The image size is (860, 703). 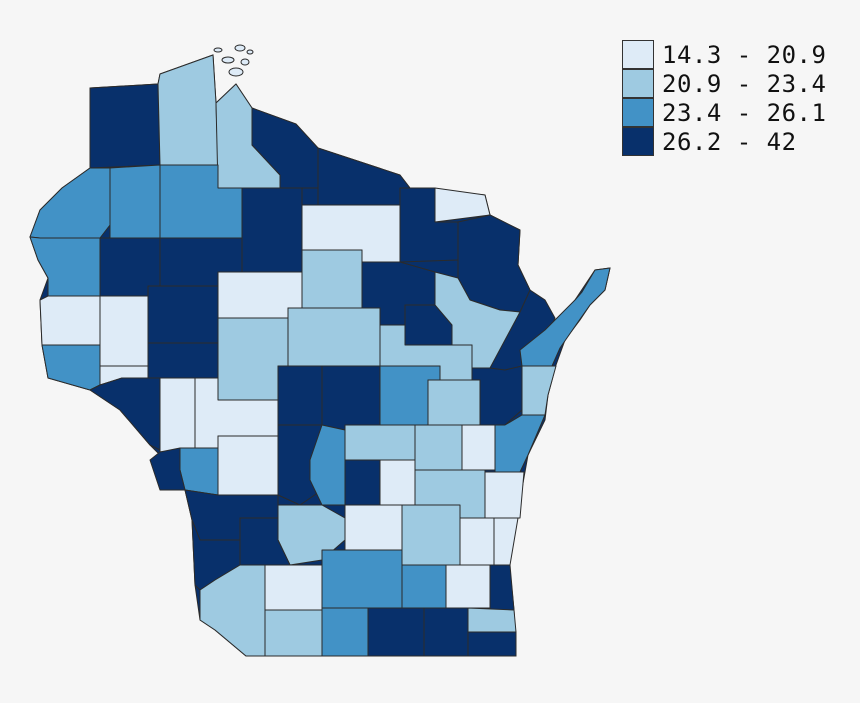 I want to click on county-vilas, so click(x=364, y=176).